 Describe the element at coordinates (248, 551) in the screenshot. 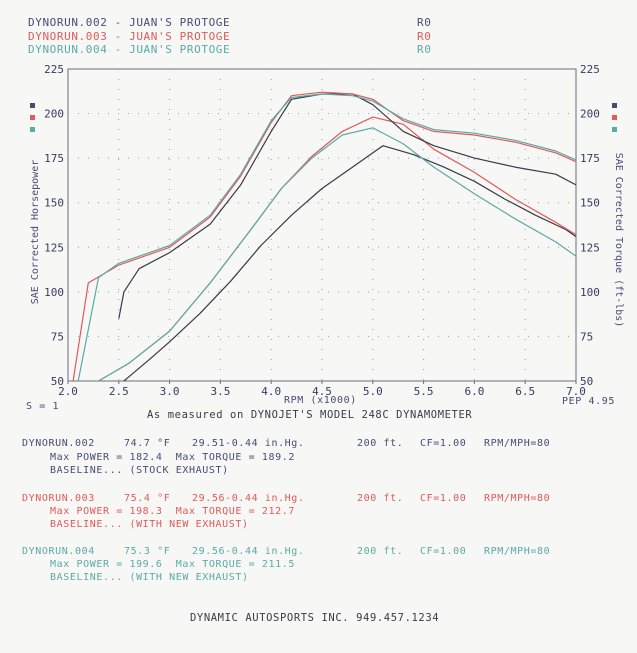

I see `run-004-baro: 29.56-0.44 in.Hg.` at that location.